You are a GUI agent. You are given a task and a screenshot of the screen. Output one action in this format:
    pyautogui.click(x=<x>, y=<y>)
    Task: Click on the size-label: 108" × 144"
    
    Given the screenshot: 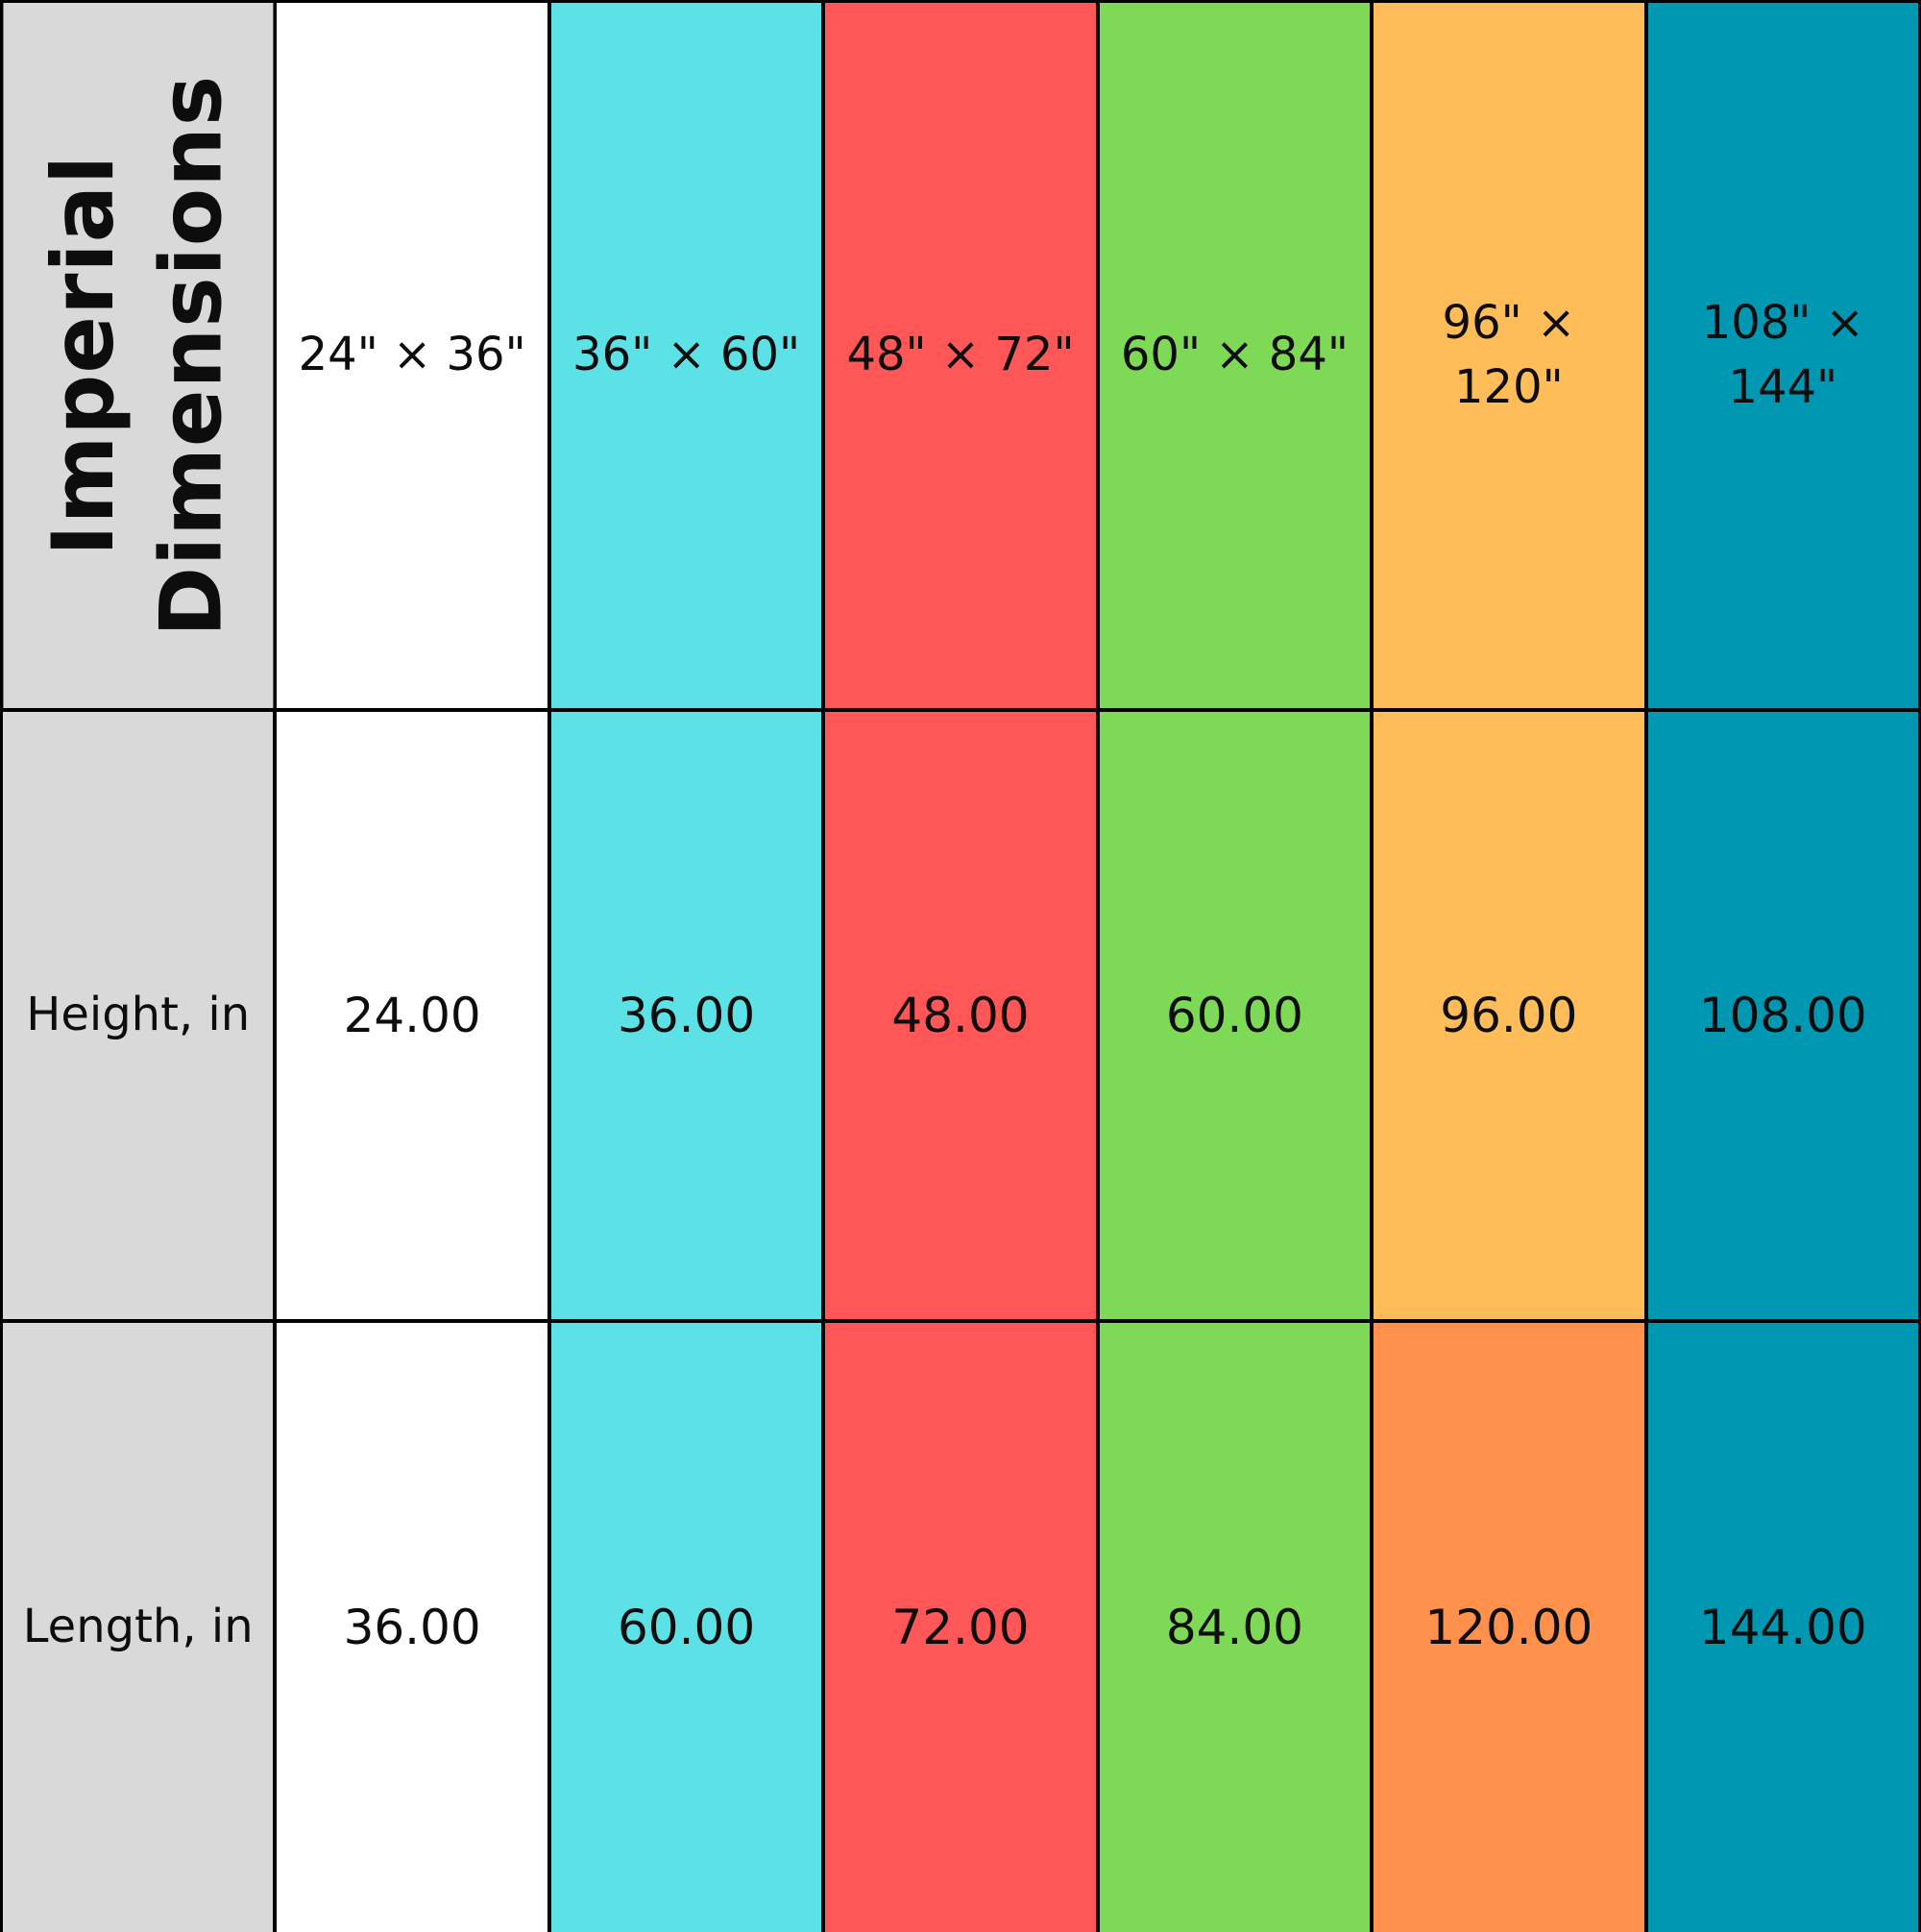 What is the action you would take?
    pyautogui.click(x=1782, y=355)
    